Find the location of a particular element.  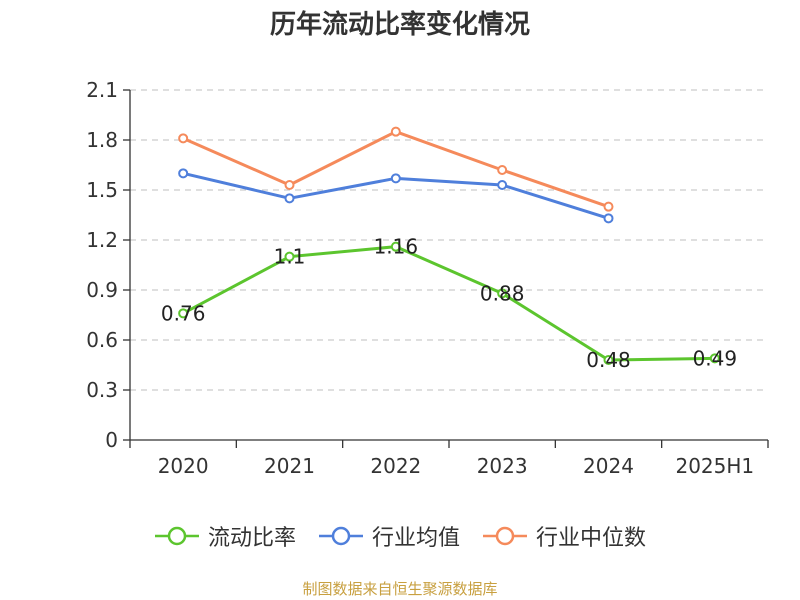

legend-label-industry-mean: 行业均值 is located at coordinates (415, 538).